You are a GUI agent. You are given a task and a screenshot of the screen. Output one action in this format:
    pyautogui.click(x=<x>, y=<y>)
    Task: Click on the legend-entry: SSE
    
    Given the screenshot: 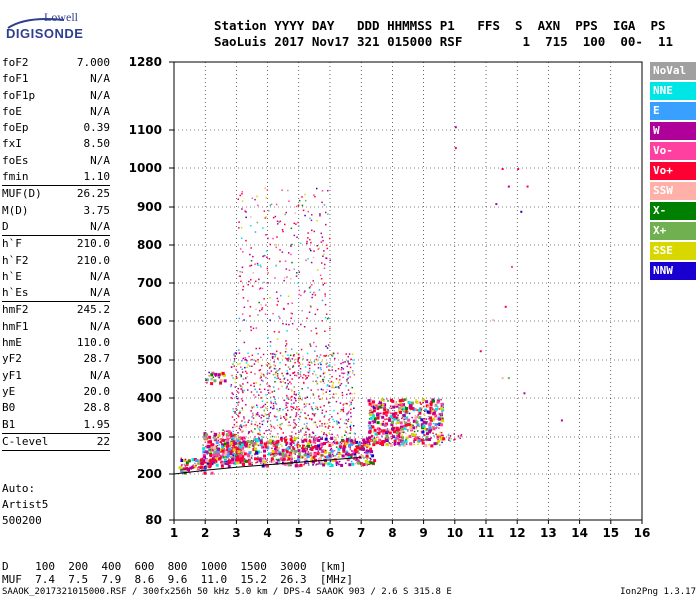 What is the action you would take?
    pyautogui.click(x=673, y=251)
    